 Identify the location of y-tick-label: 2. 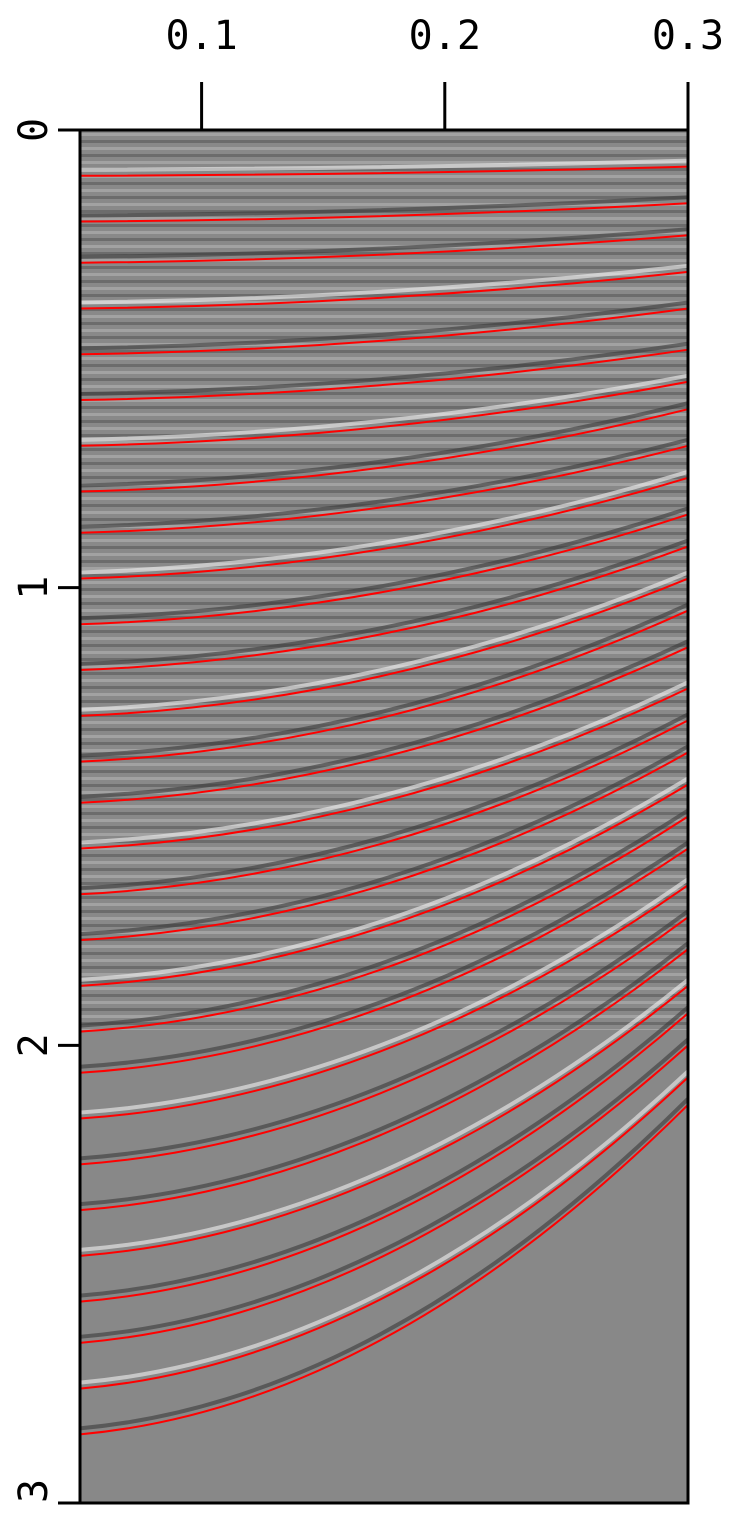
(34, 1045).